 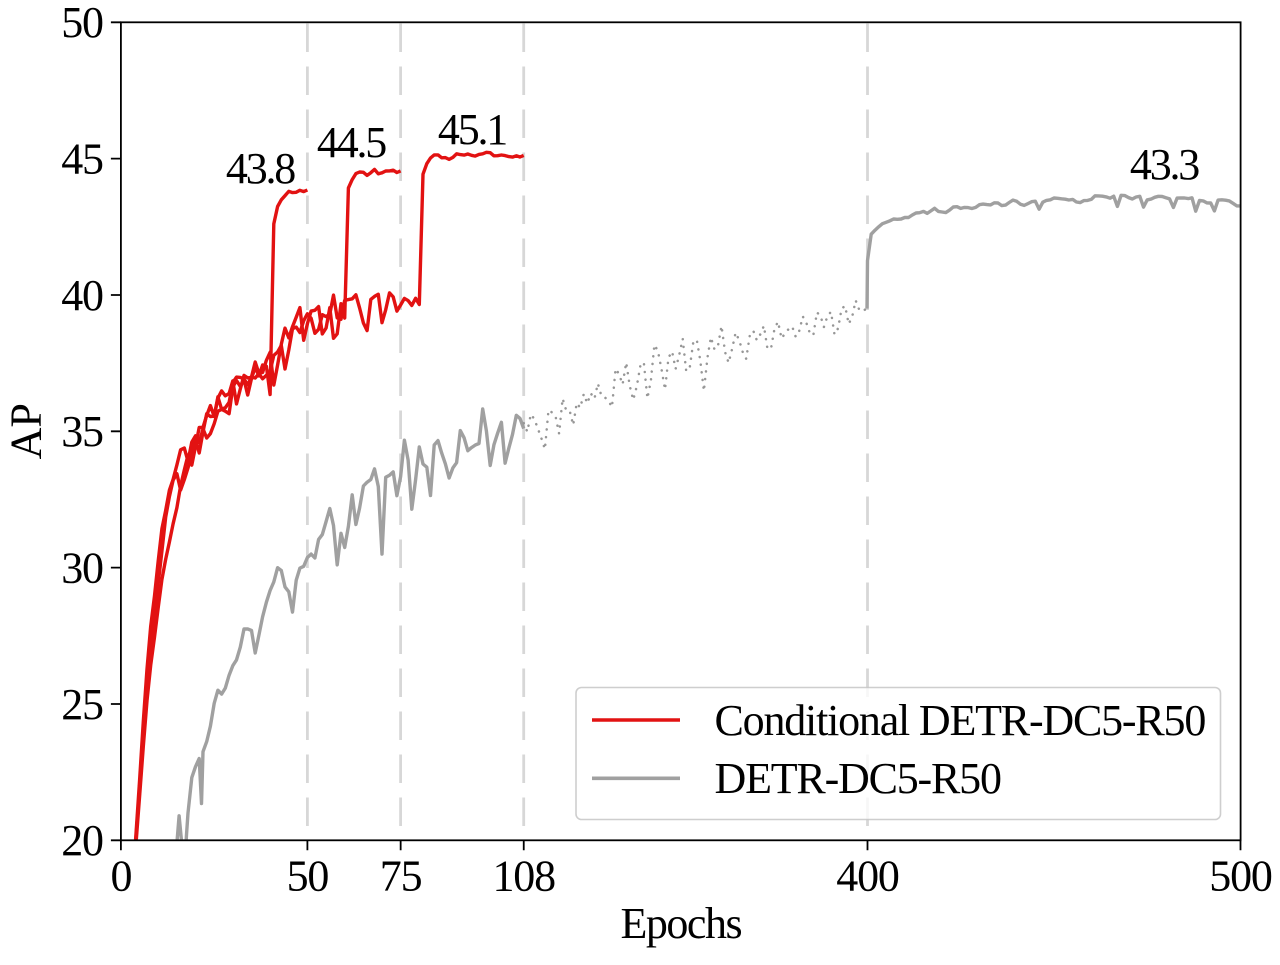 I want to click on svg-text: AP, so click(x=26, y=431).